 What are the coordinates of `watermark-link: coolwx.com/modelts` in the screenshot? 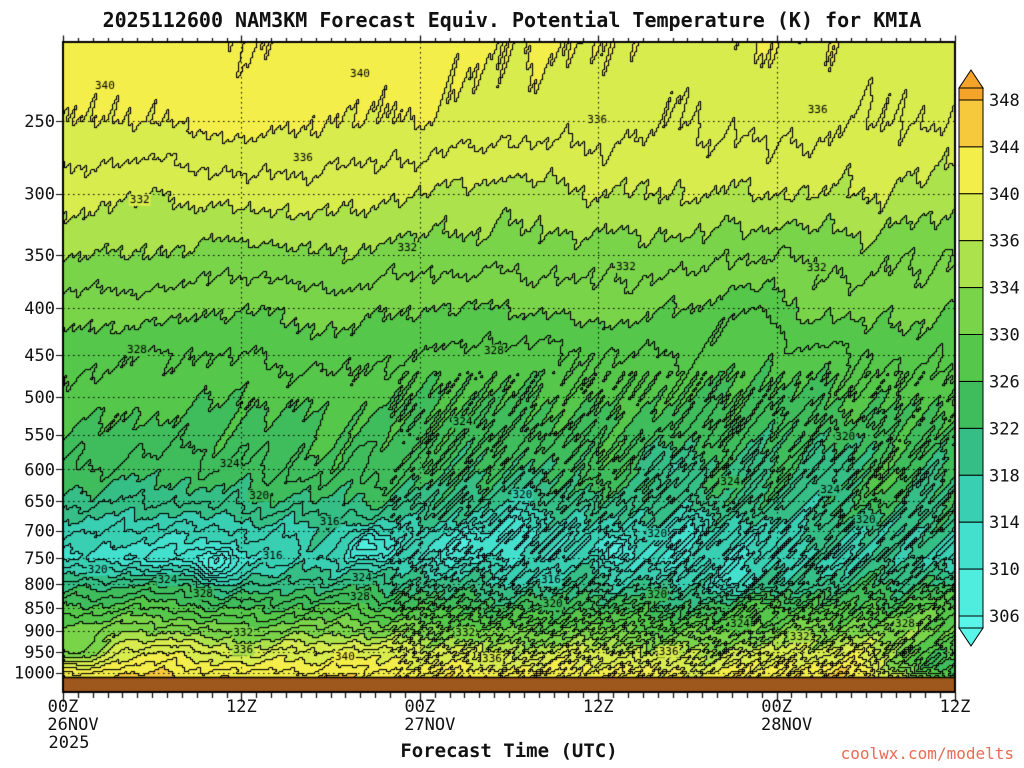 It's located at (927, 753).